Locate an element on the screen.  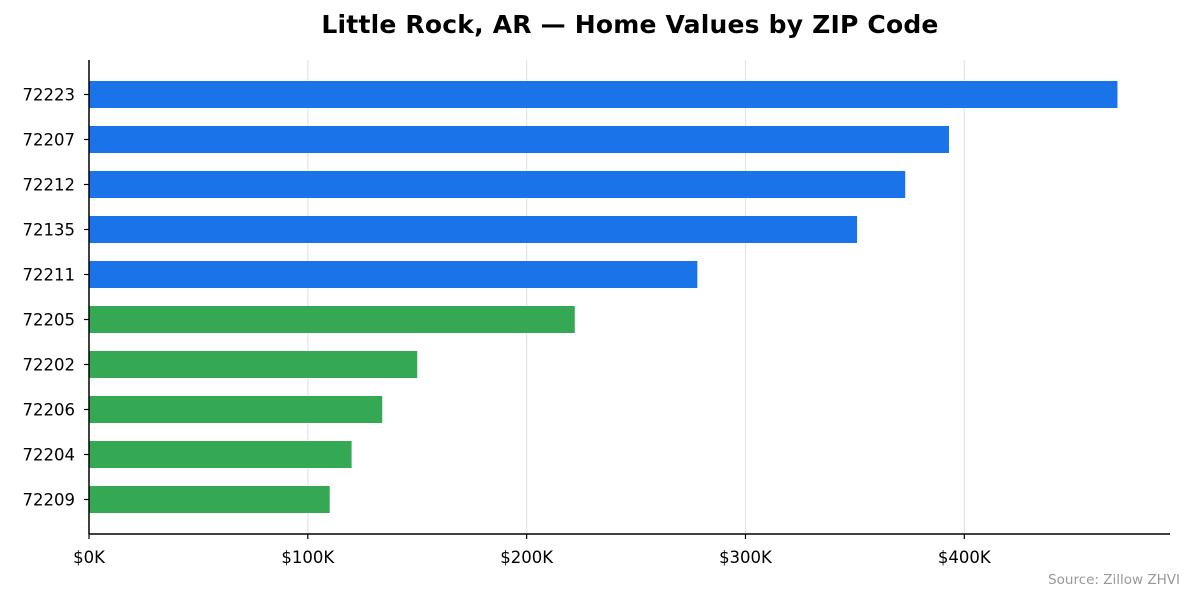
x-tick-label: $400K is located at coordinates (965, 557).